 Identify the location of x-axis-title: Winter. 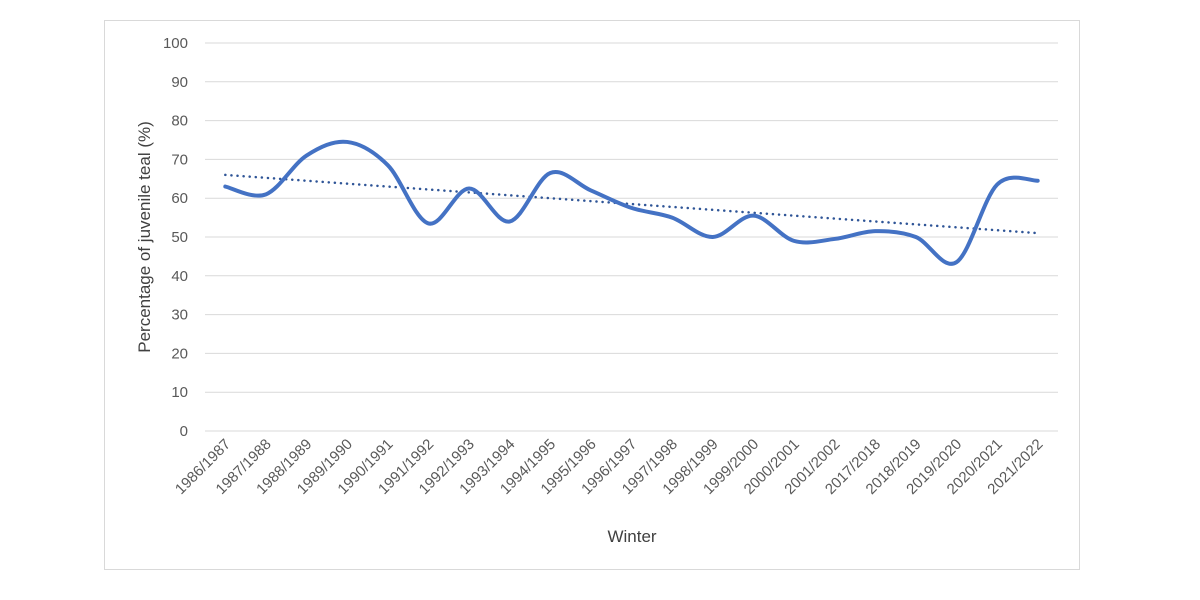
(631, 536).